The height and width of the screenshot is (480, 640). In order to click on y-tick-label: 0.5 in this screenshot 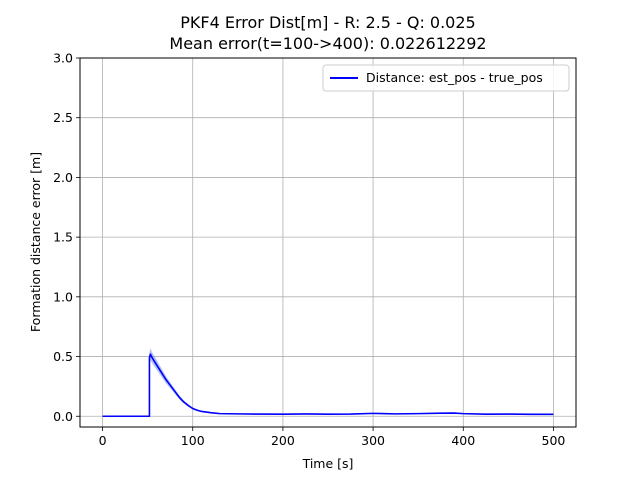, I will do `click(63, 356)`.